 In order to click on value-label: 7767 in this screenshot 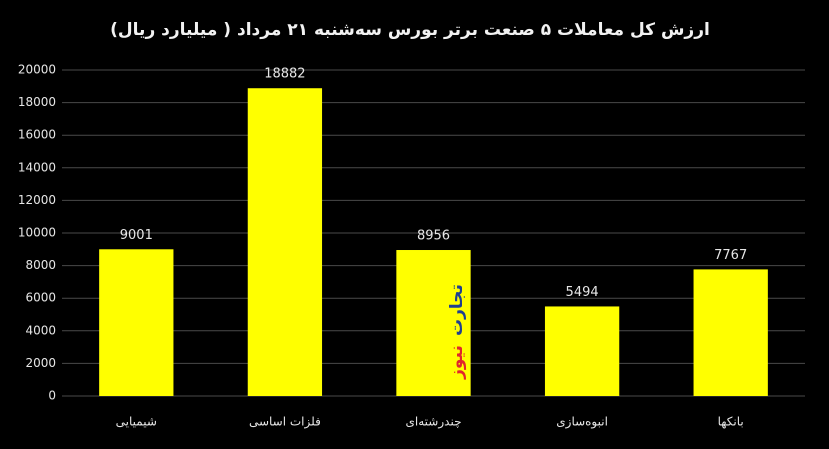, I will do `click(730, 255)`.